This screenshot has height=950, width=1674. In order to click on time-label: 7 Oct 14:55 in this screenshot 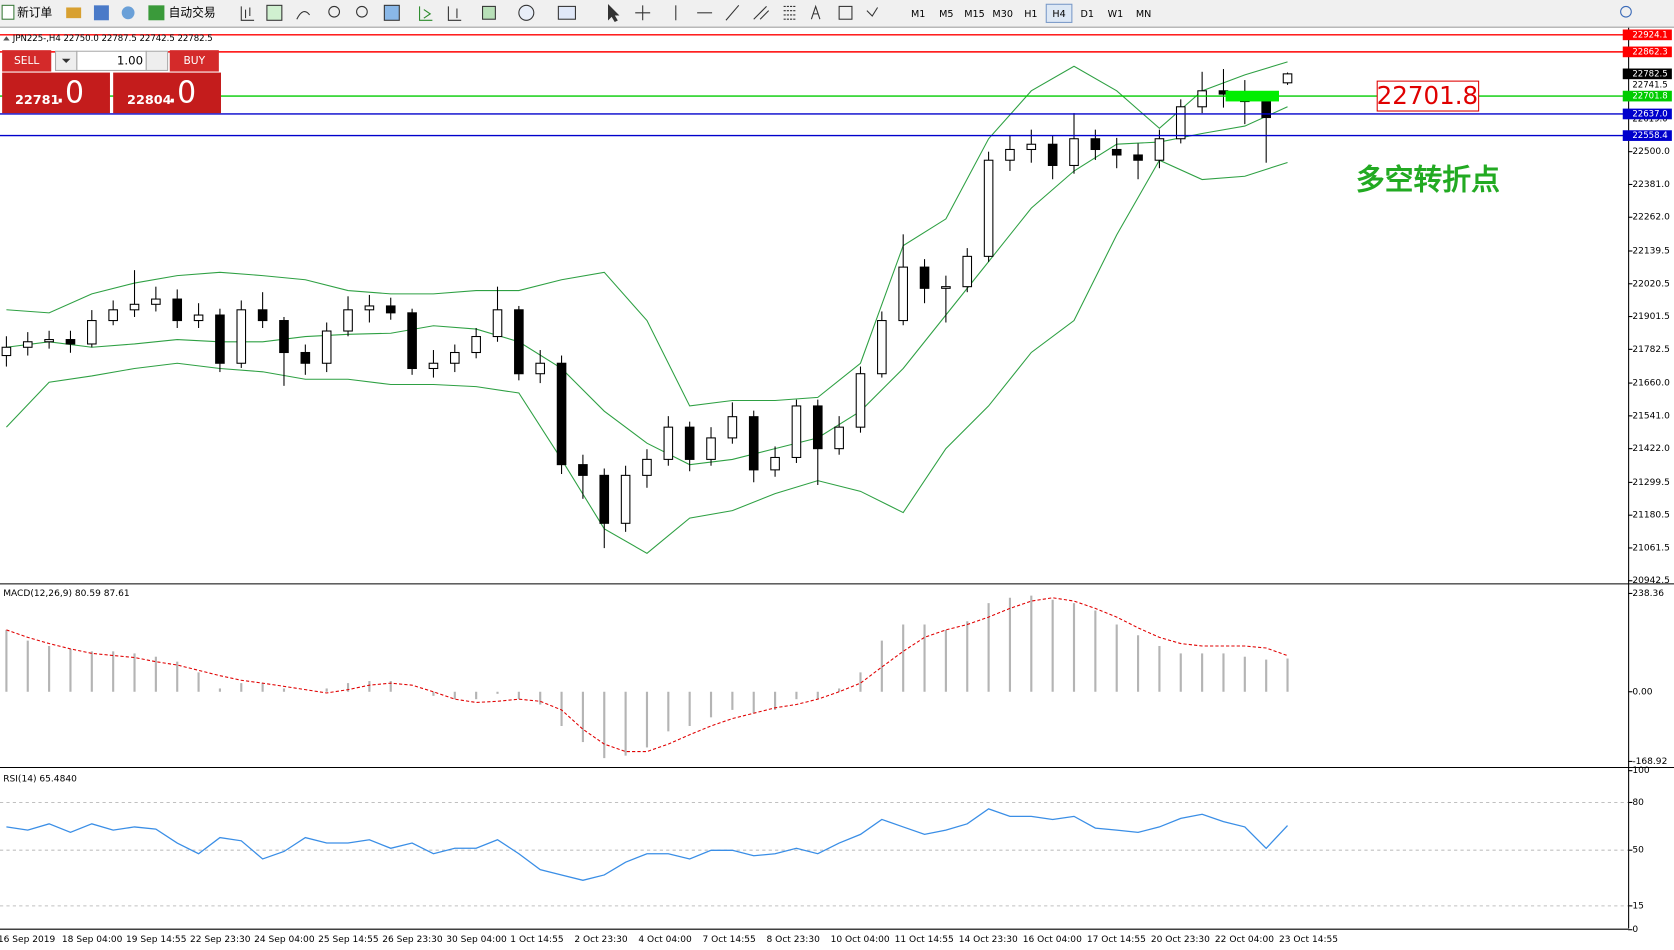, I will do `click(728, 940)`.